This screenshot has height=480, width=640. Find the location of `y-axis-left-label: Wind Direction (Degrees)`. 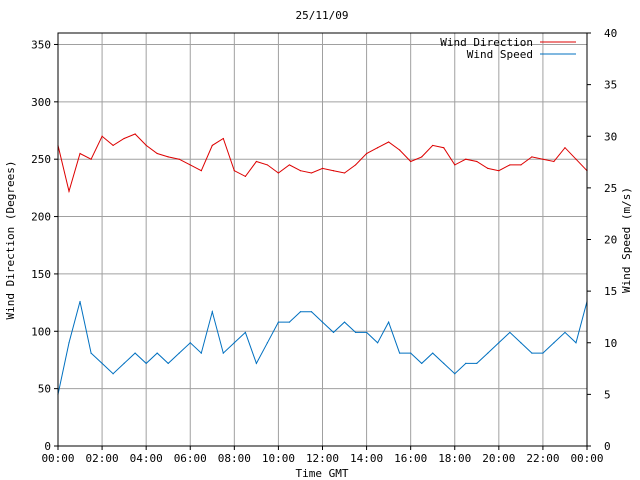

y-axis-left-label: Wind Direction (Degrees) is located at coordinates (10, 240).